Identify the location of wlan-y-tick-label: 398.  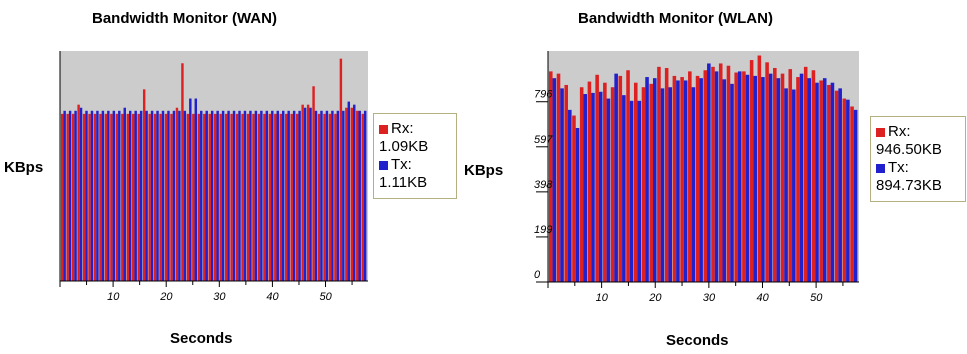
(543, 185).